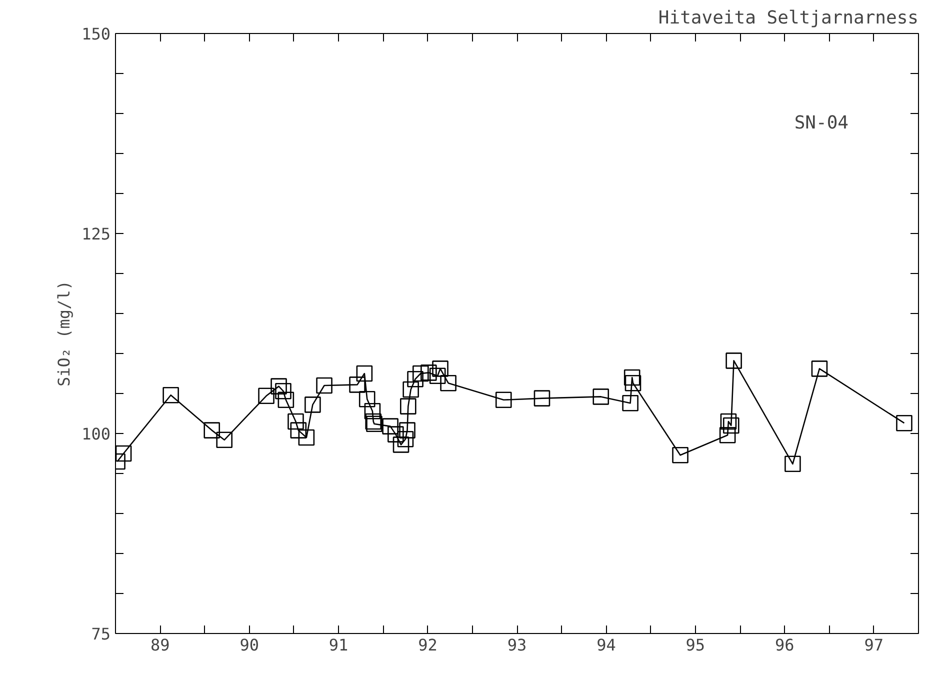  Describe the element at coordinates (428, 645) in the screenshot. I see `x-tick-label: 92` at that location.